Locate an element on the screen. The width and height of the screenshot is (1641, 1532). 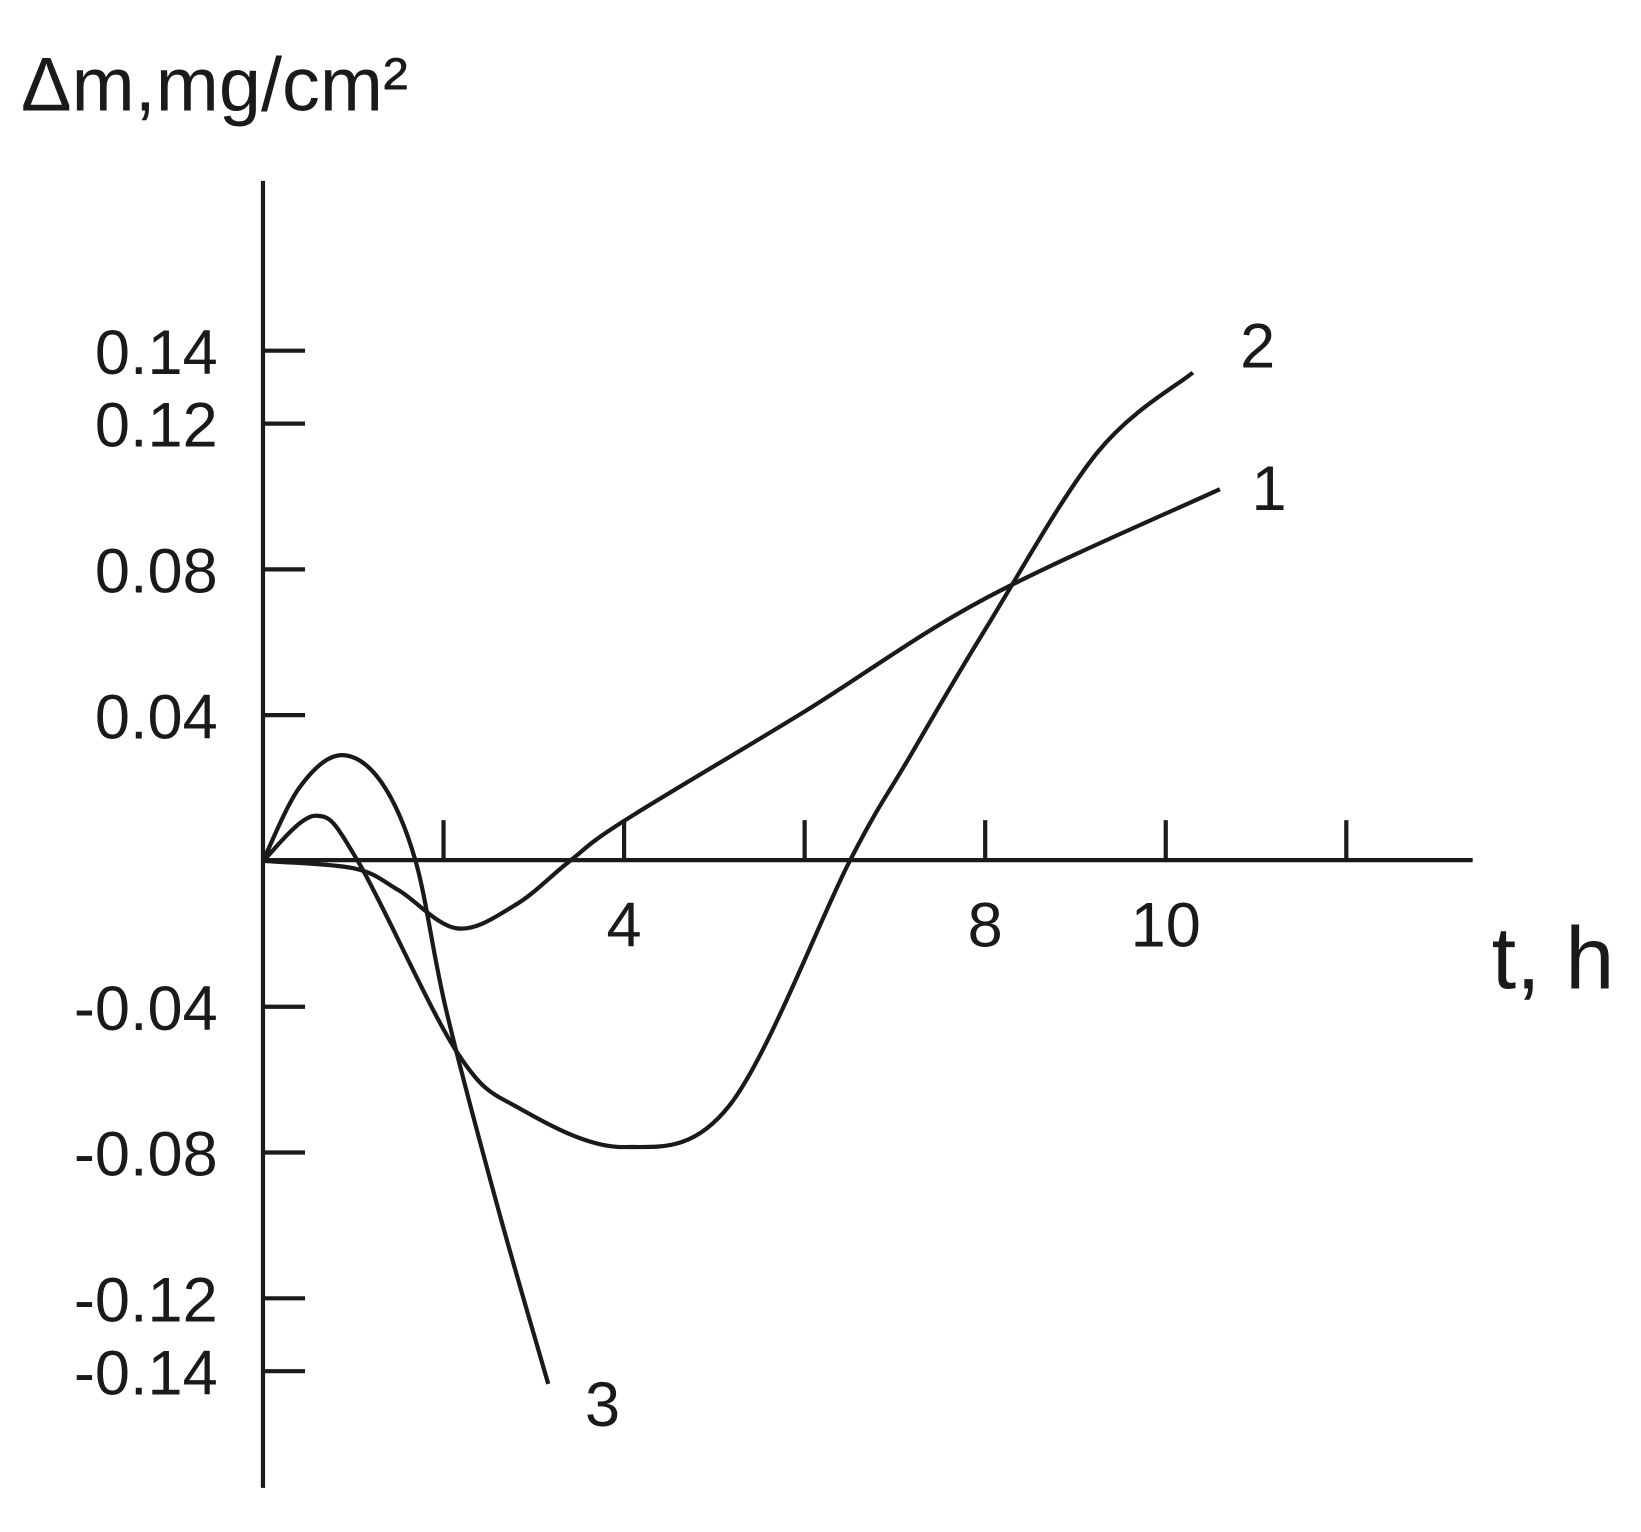
x-tick-label: 10 is located at coordinates (1166, 925).